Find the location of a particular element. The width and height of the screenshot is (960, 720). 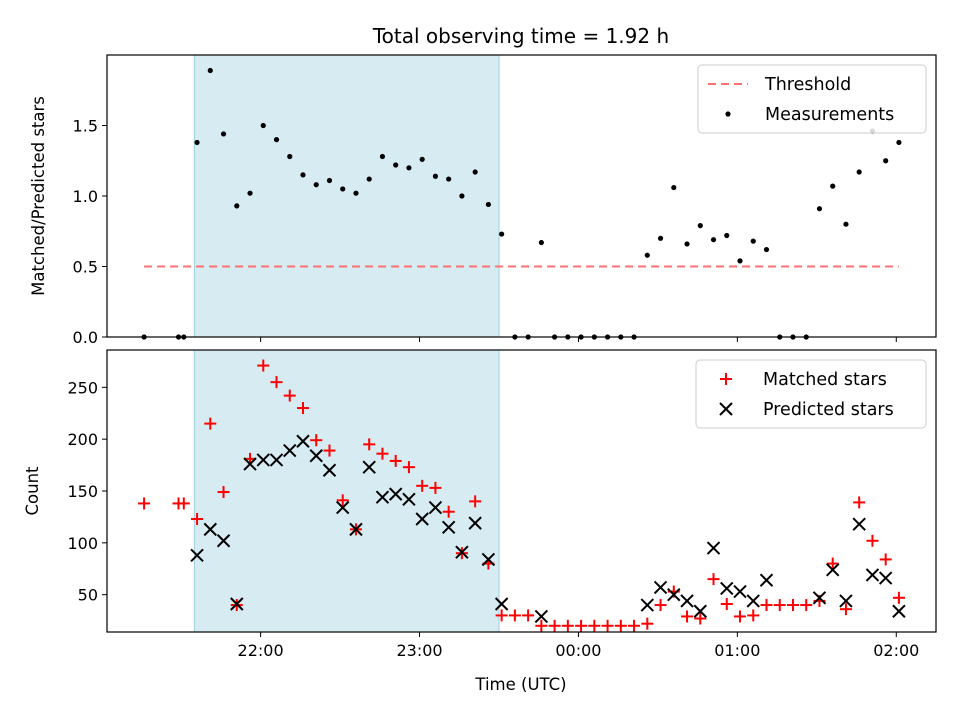

ratio-y-axis-label: Matched/Predicted stars is located at coordinates (38, 196).